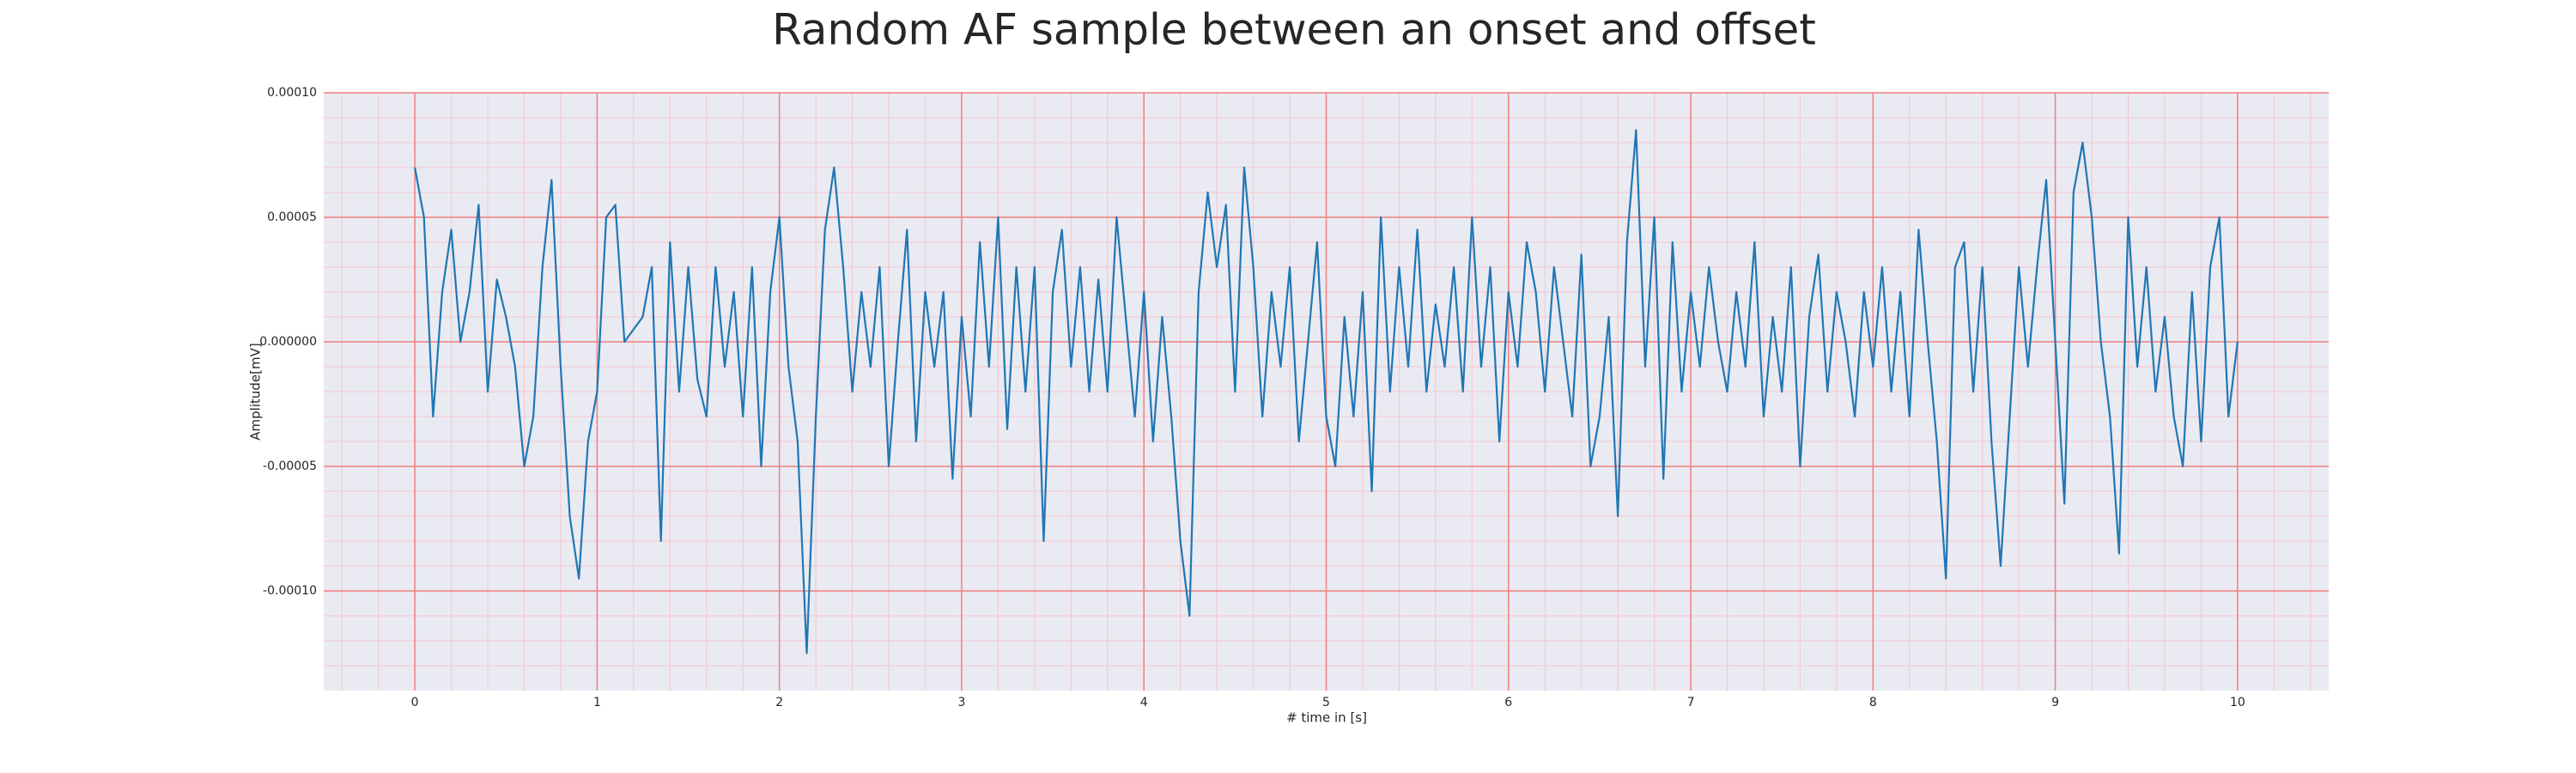 The width and height of the screenshot is (2576, 773). I want to click on x-axis-label: # time in [s], so click(1327, 718).